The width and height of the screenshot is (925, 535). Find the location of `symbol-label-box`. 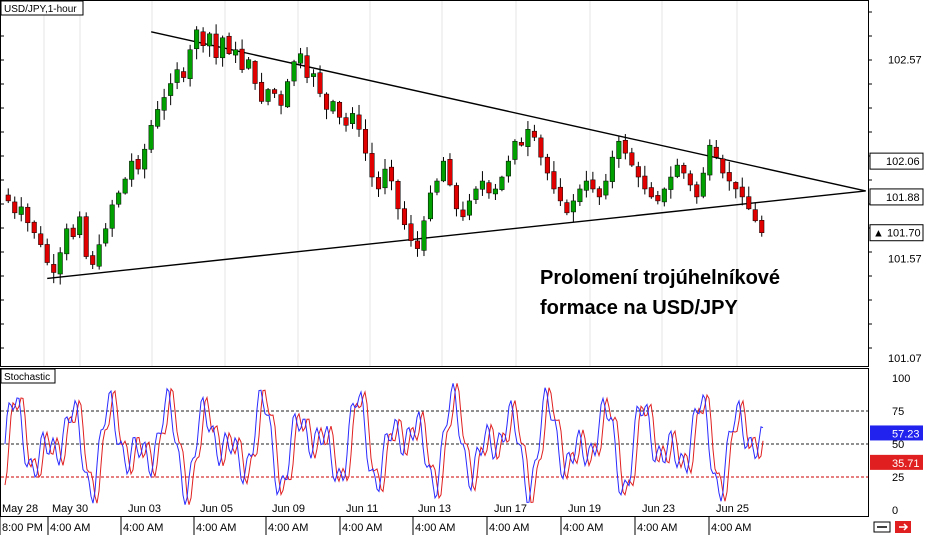

symbol-label-box is located at coordinates (42, 8).